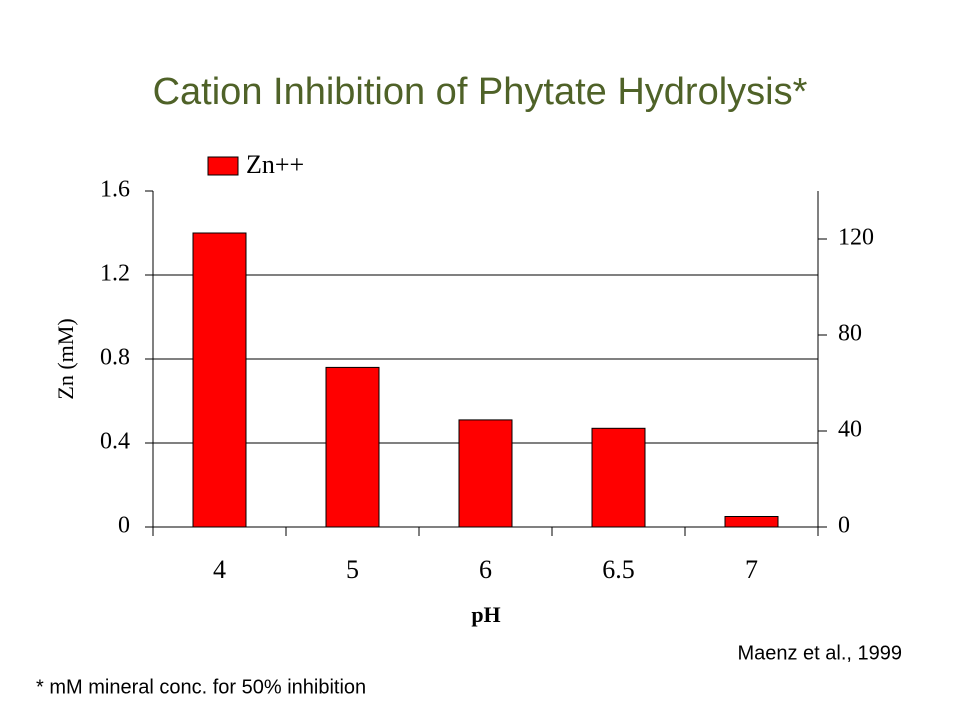  I want to click on x-tick-label: 5, so click(352, 569).